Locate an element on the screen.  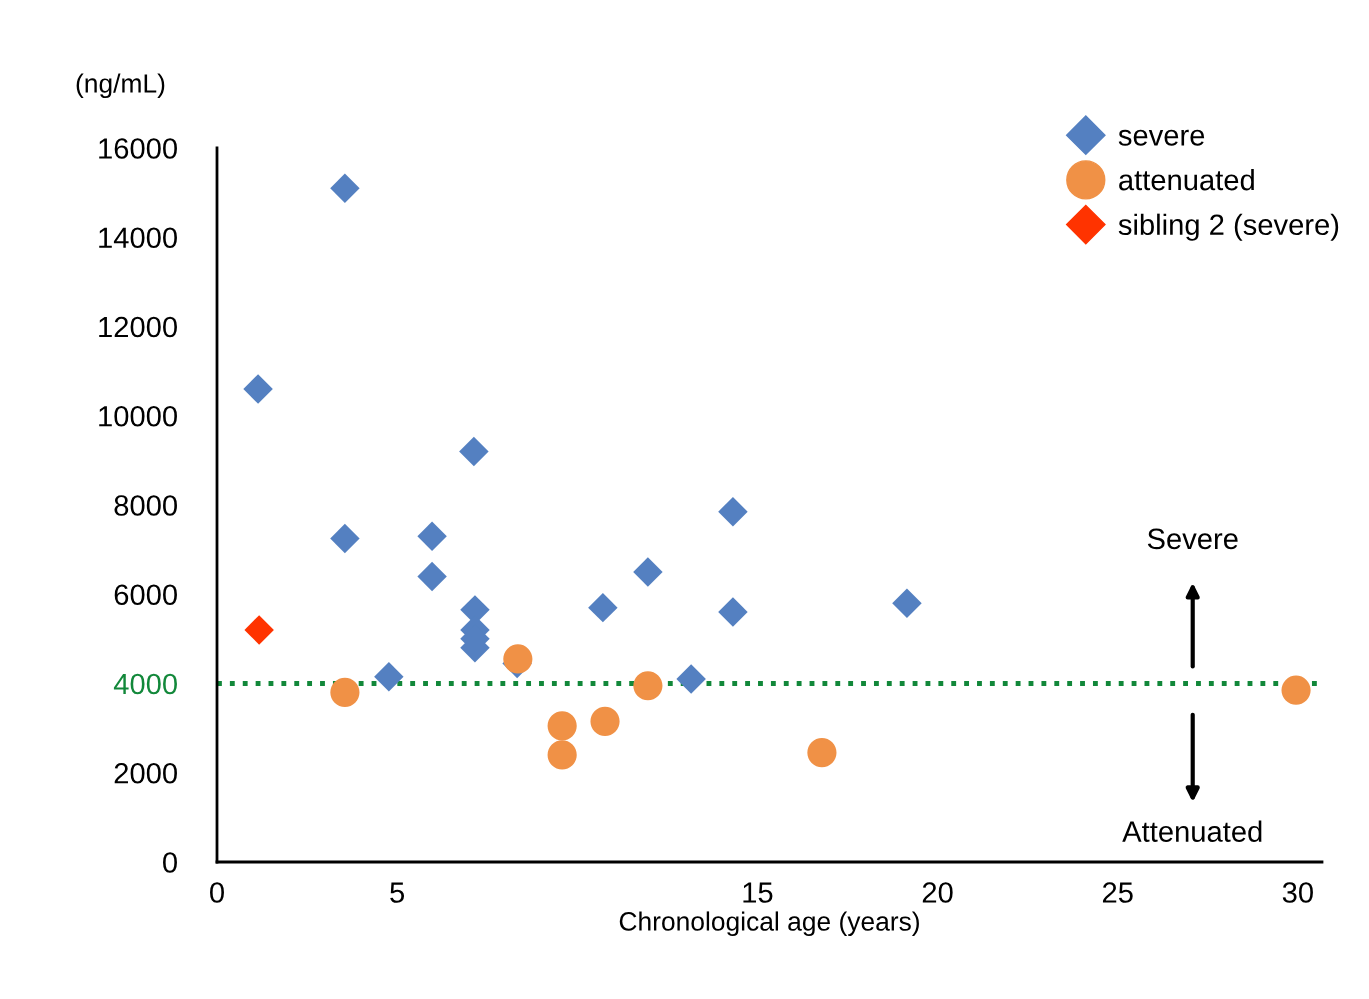
x-tick-label: 20 is located at coordinates (937, 892).